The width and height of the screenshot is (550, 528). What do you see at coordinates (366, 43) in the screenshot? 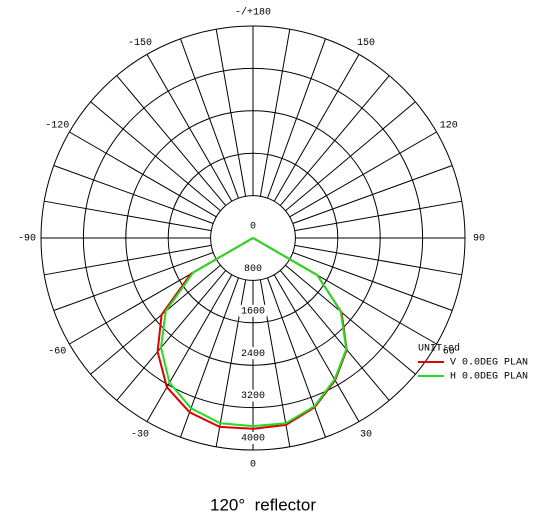
I see `angle-label: 150` at bounding box center [366, 43].